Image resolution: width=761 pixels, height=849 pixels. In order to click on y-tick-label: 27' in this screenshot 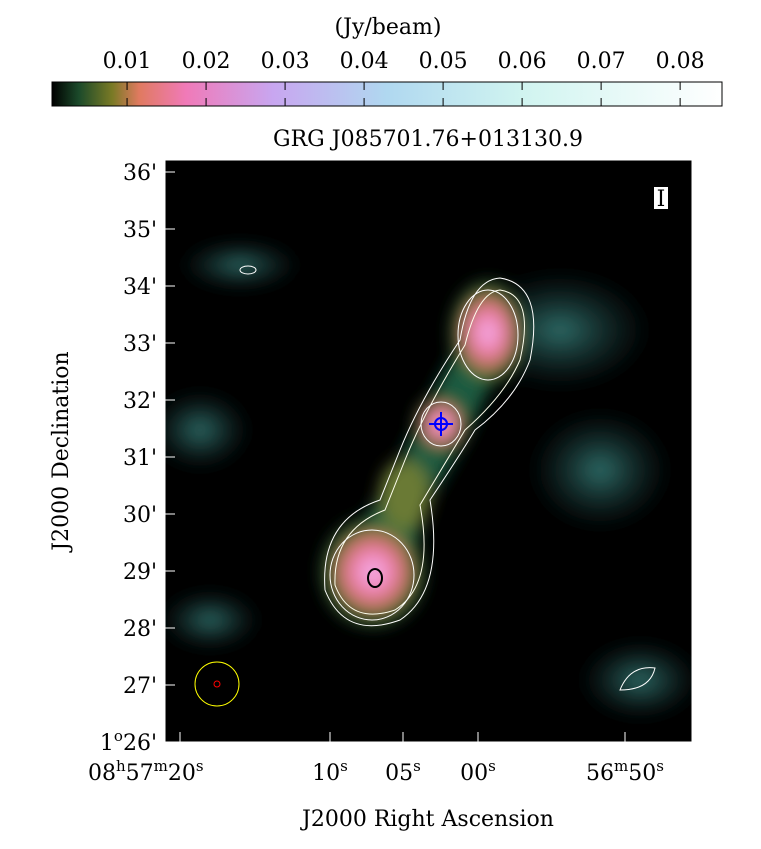, I will do `click(140, 686)`.